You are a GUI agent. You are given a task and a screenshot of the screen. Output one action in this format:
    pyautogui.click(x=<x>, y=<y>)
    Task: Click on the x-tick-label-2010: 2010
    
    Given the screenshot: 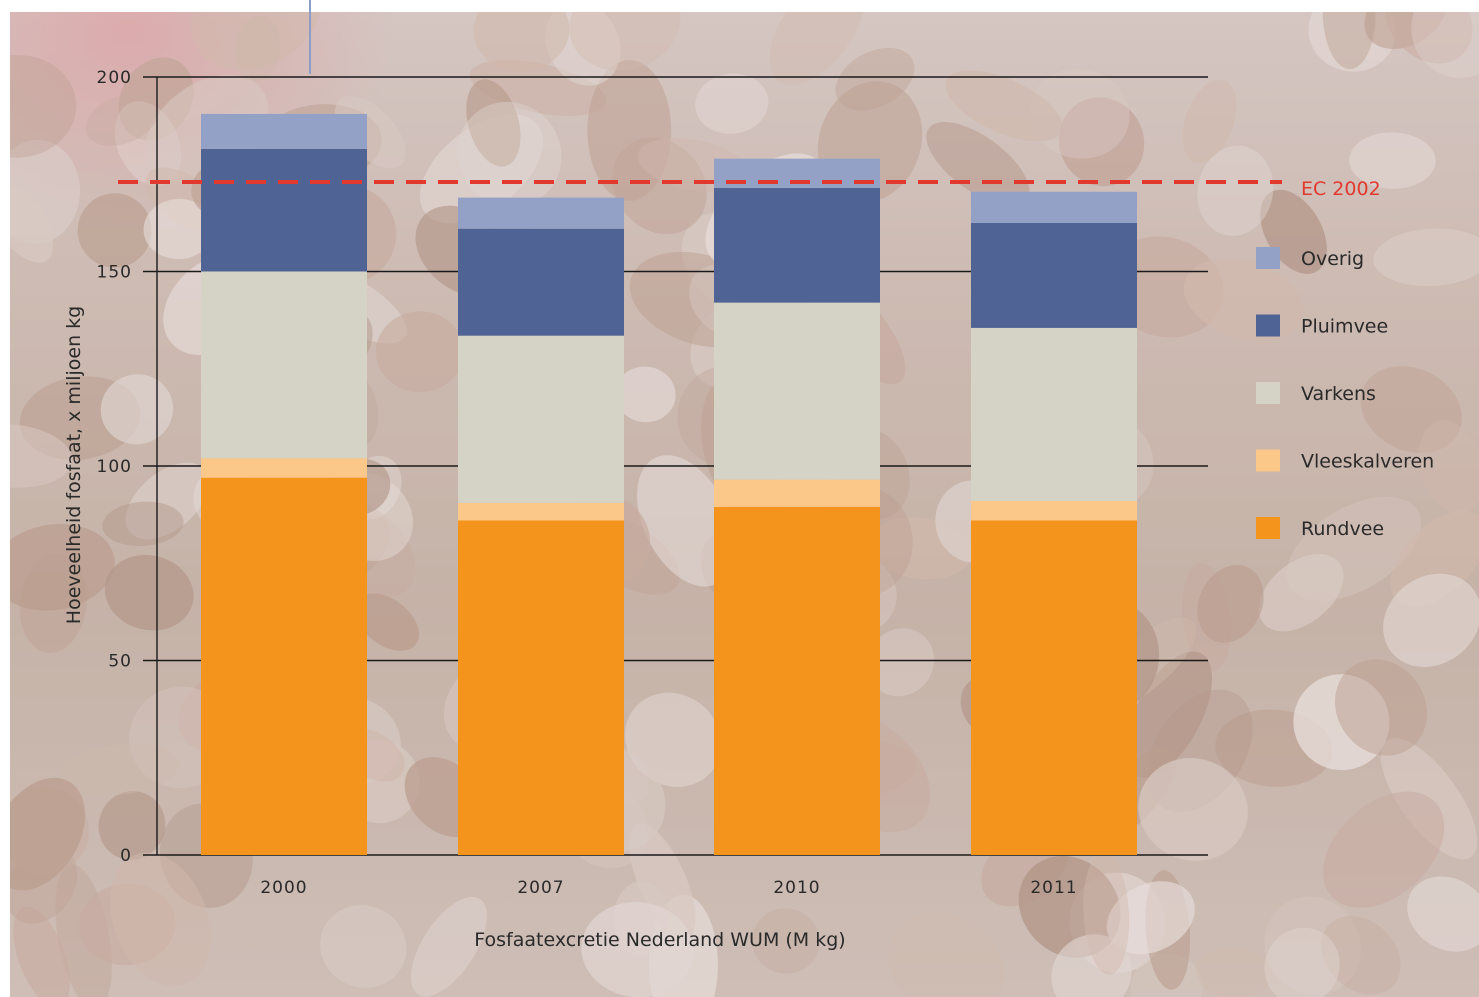 What is the action you would take?
    pyautogui.click(x=796, y=888)
    